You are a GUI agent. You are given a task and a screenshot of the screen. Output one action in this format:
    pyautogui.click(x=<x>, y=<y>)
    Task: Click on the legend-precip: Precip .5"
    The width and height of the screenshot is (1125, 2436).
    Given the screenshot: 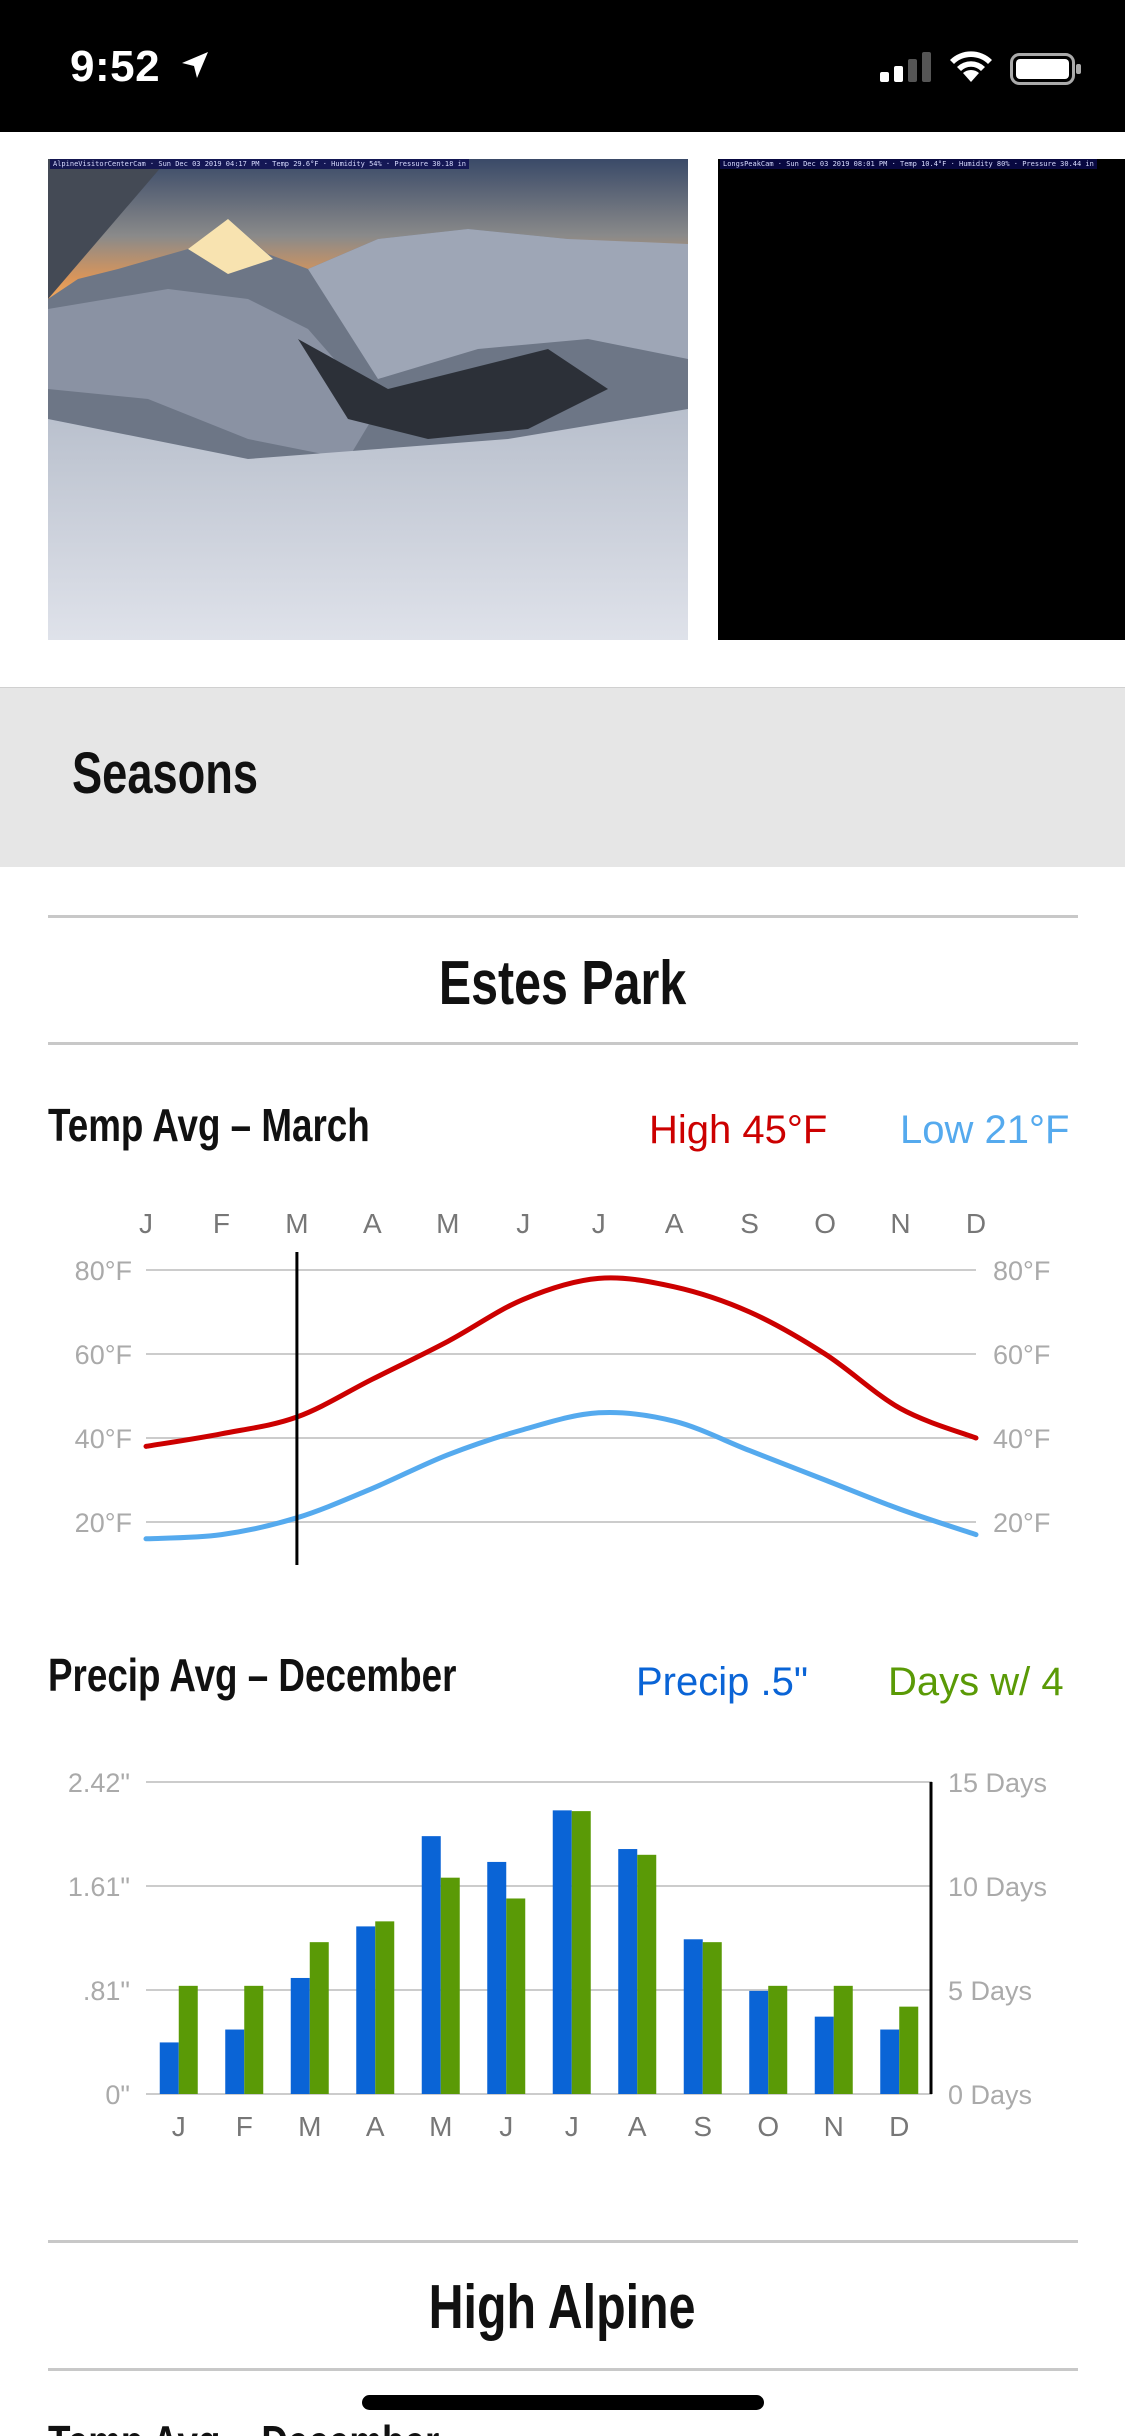 What is the action you would take?
    pyautogui.click(x=722, y=1682)
    